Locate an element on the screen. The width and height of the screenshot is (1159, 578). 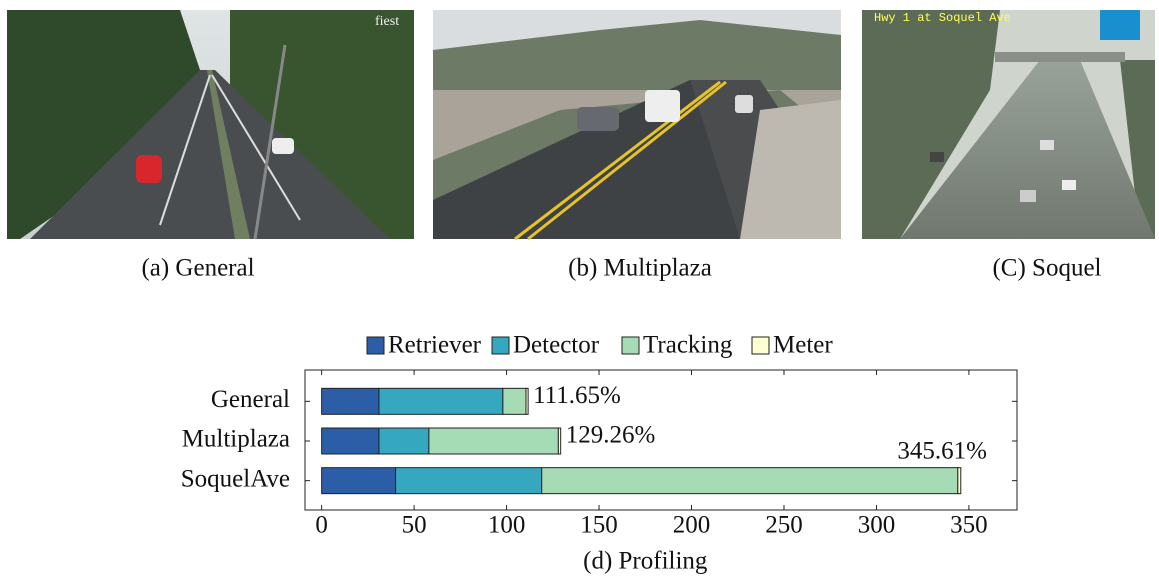
y-tick-label: SoquelAve is located at coordinates (235, 478).